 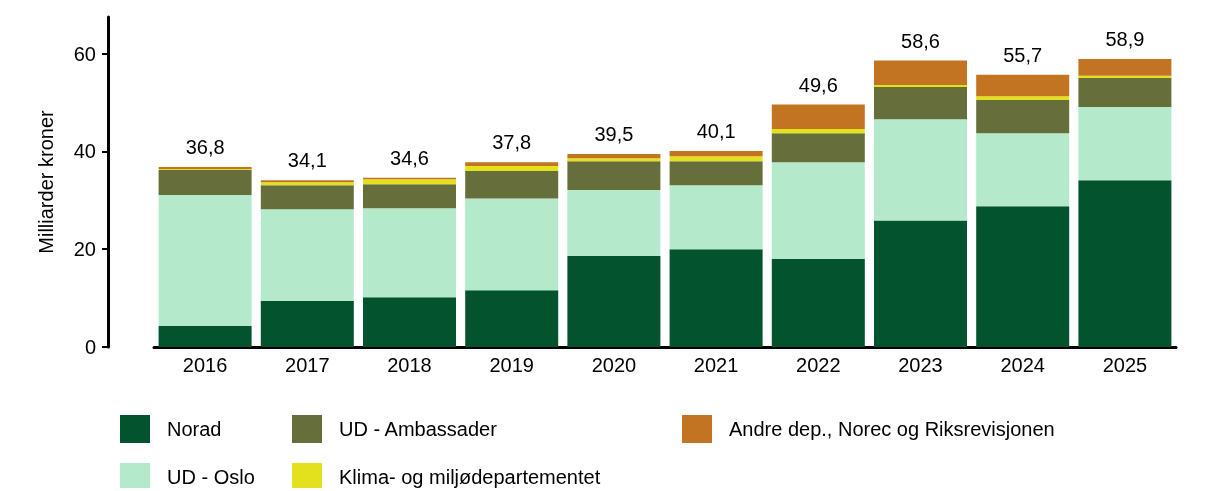 I want to click on legend-label: UD - Oslo, so click(x=211, y=477).